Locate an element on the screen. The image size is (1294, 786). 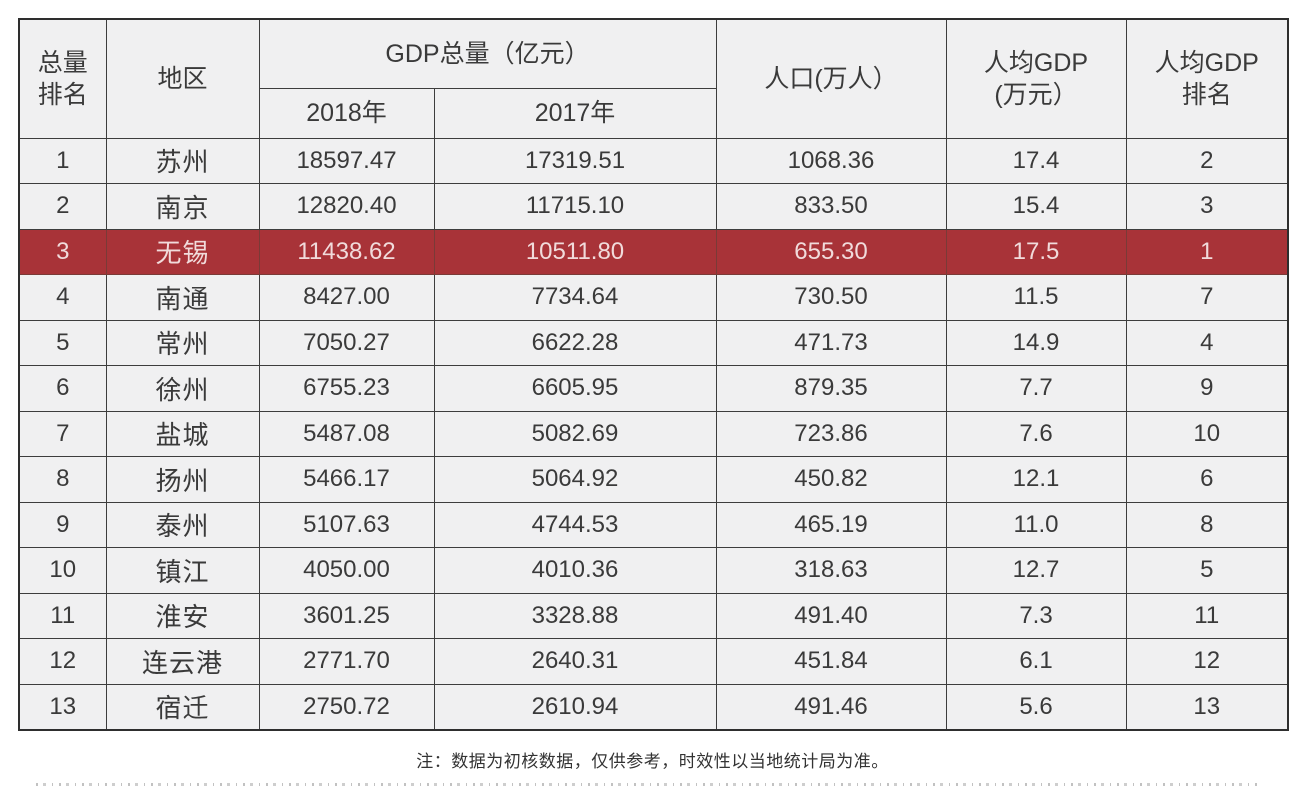
table-row: 6 徐州 6755.23 6605.95 879.35 7.7 9 is located at coordinates (653, 388).